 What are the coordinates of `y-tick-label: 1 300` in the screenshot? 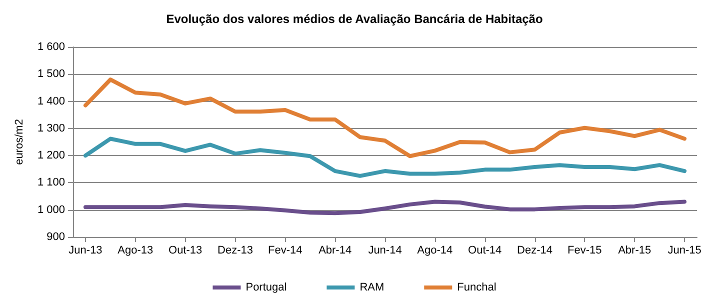 It's located at (51, 128).